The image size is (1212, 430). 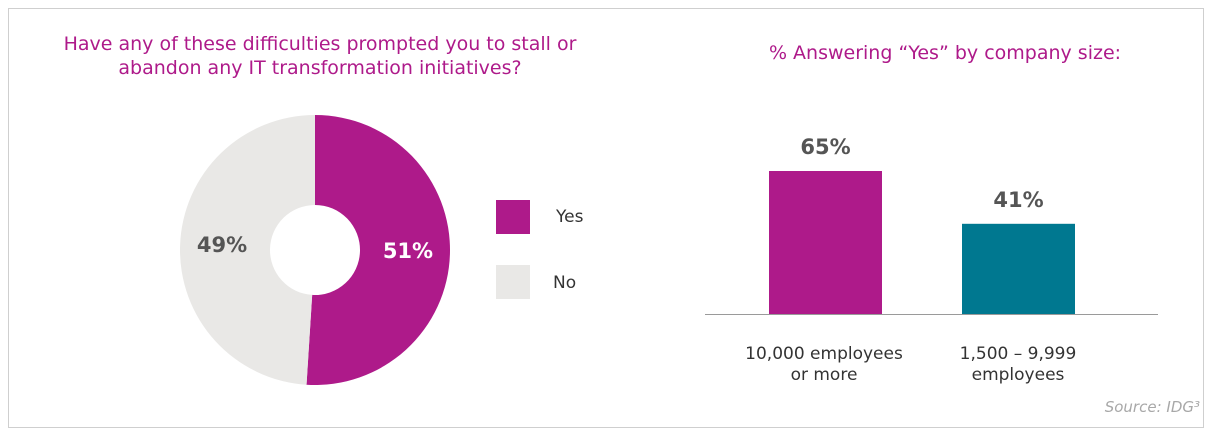 I want to click on legend-label-no: No, so click(x=565, y=283).